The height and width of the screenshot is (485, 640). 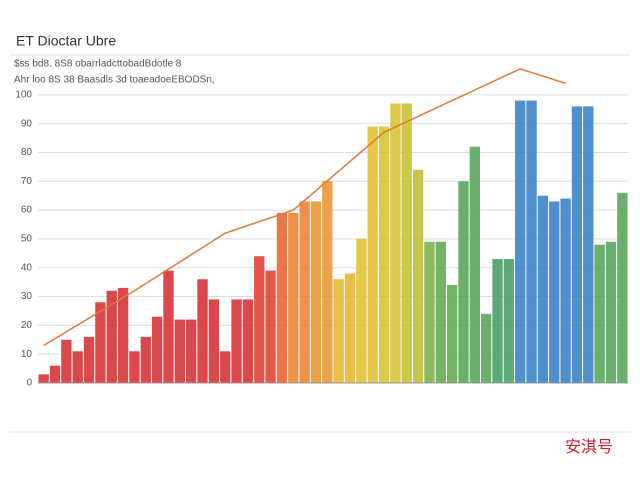 I want to click on y-tick-label: 30, so click(x=27, y=296).